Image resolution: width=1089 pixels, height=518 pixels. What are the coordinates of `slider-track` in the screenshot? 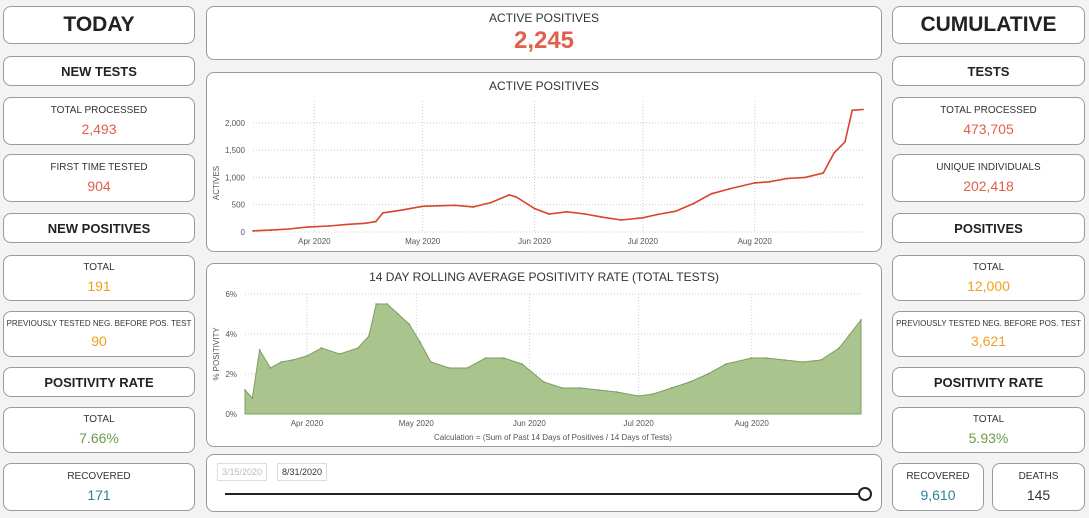 It's located at (545, 494).